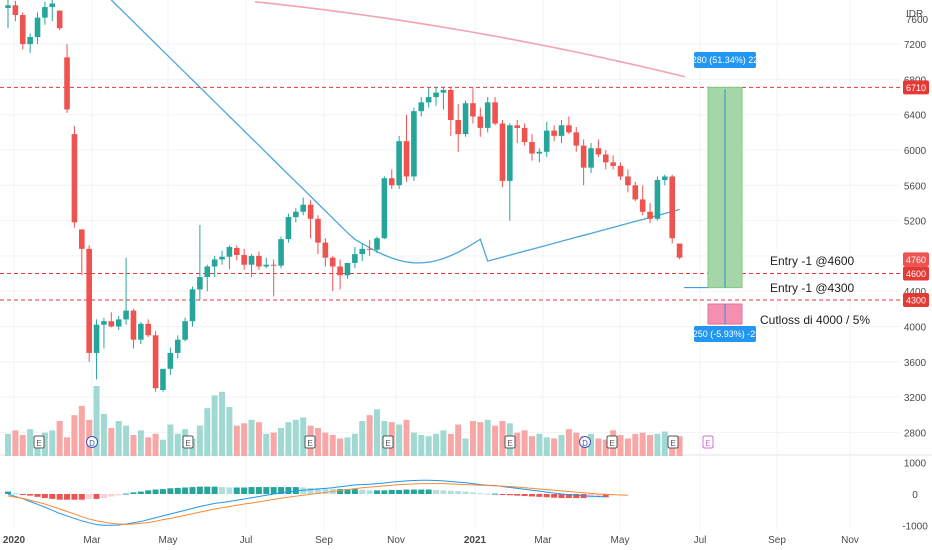 The image size is (932, 550). I want to click on earnings-icon, so click(388, 442).